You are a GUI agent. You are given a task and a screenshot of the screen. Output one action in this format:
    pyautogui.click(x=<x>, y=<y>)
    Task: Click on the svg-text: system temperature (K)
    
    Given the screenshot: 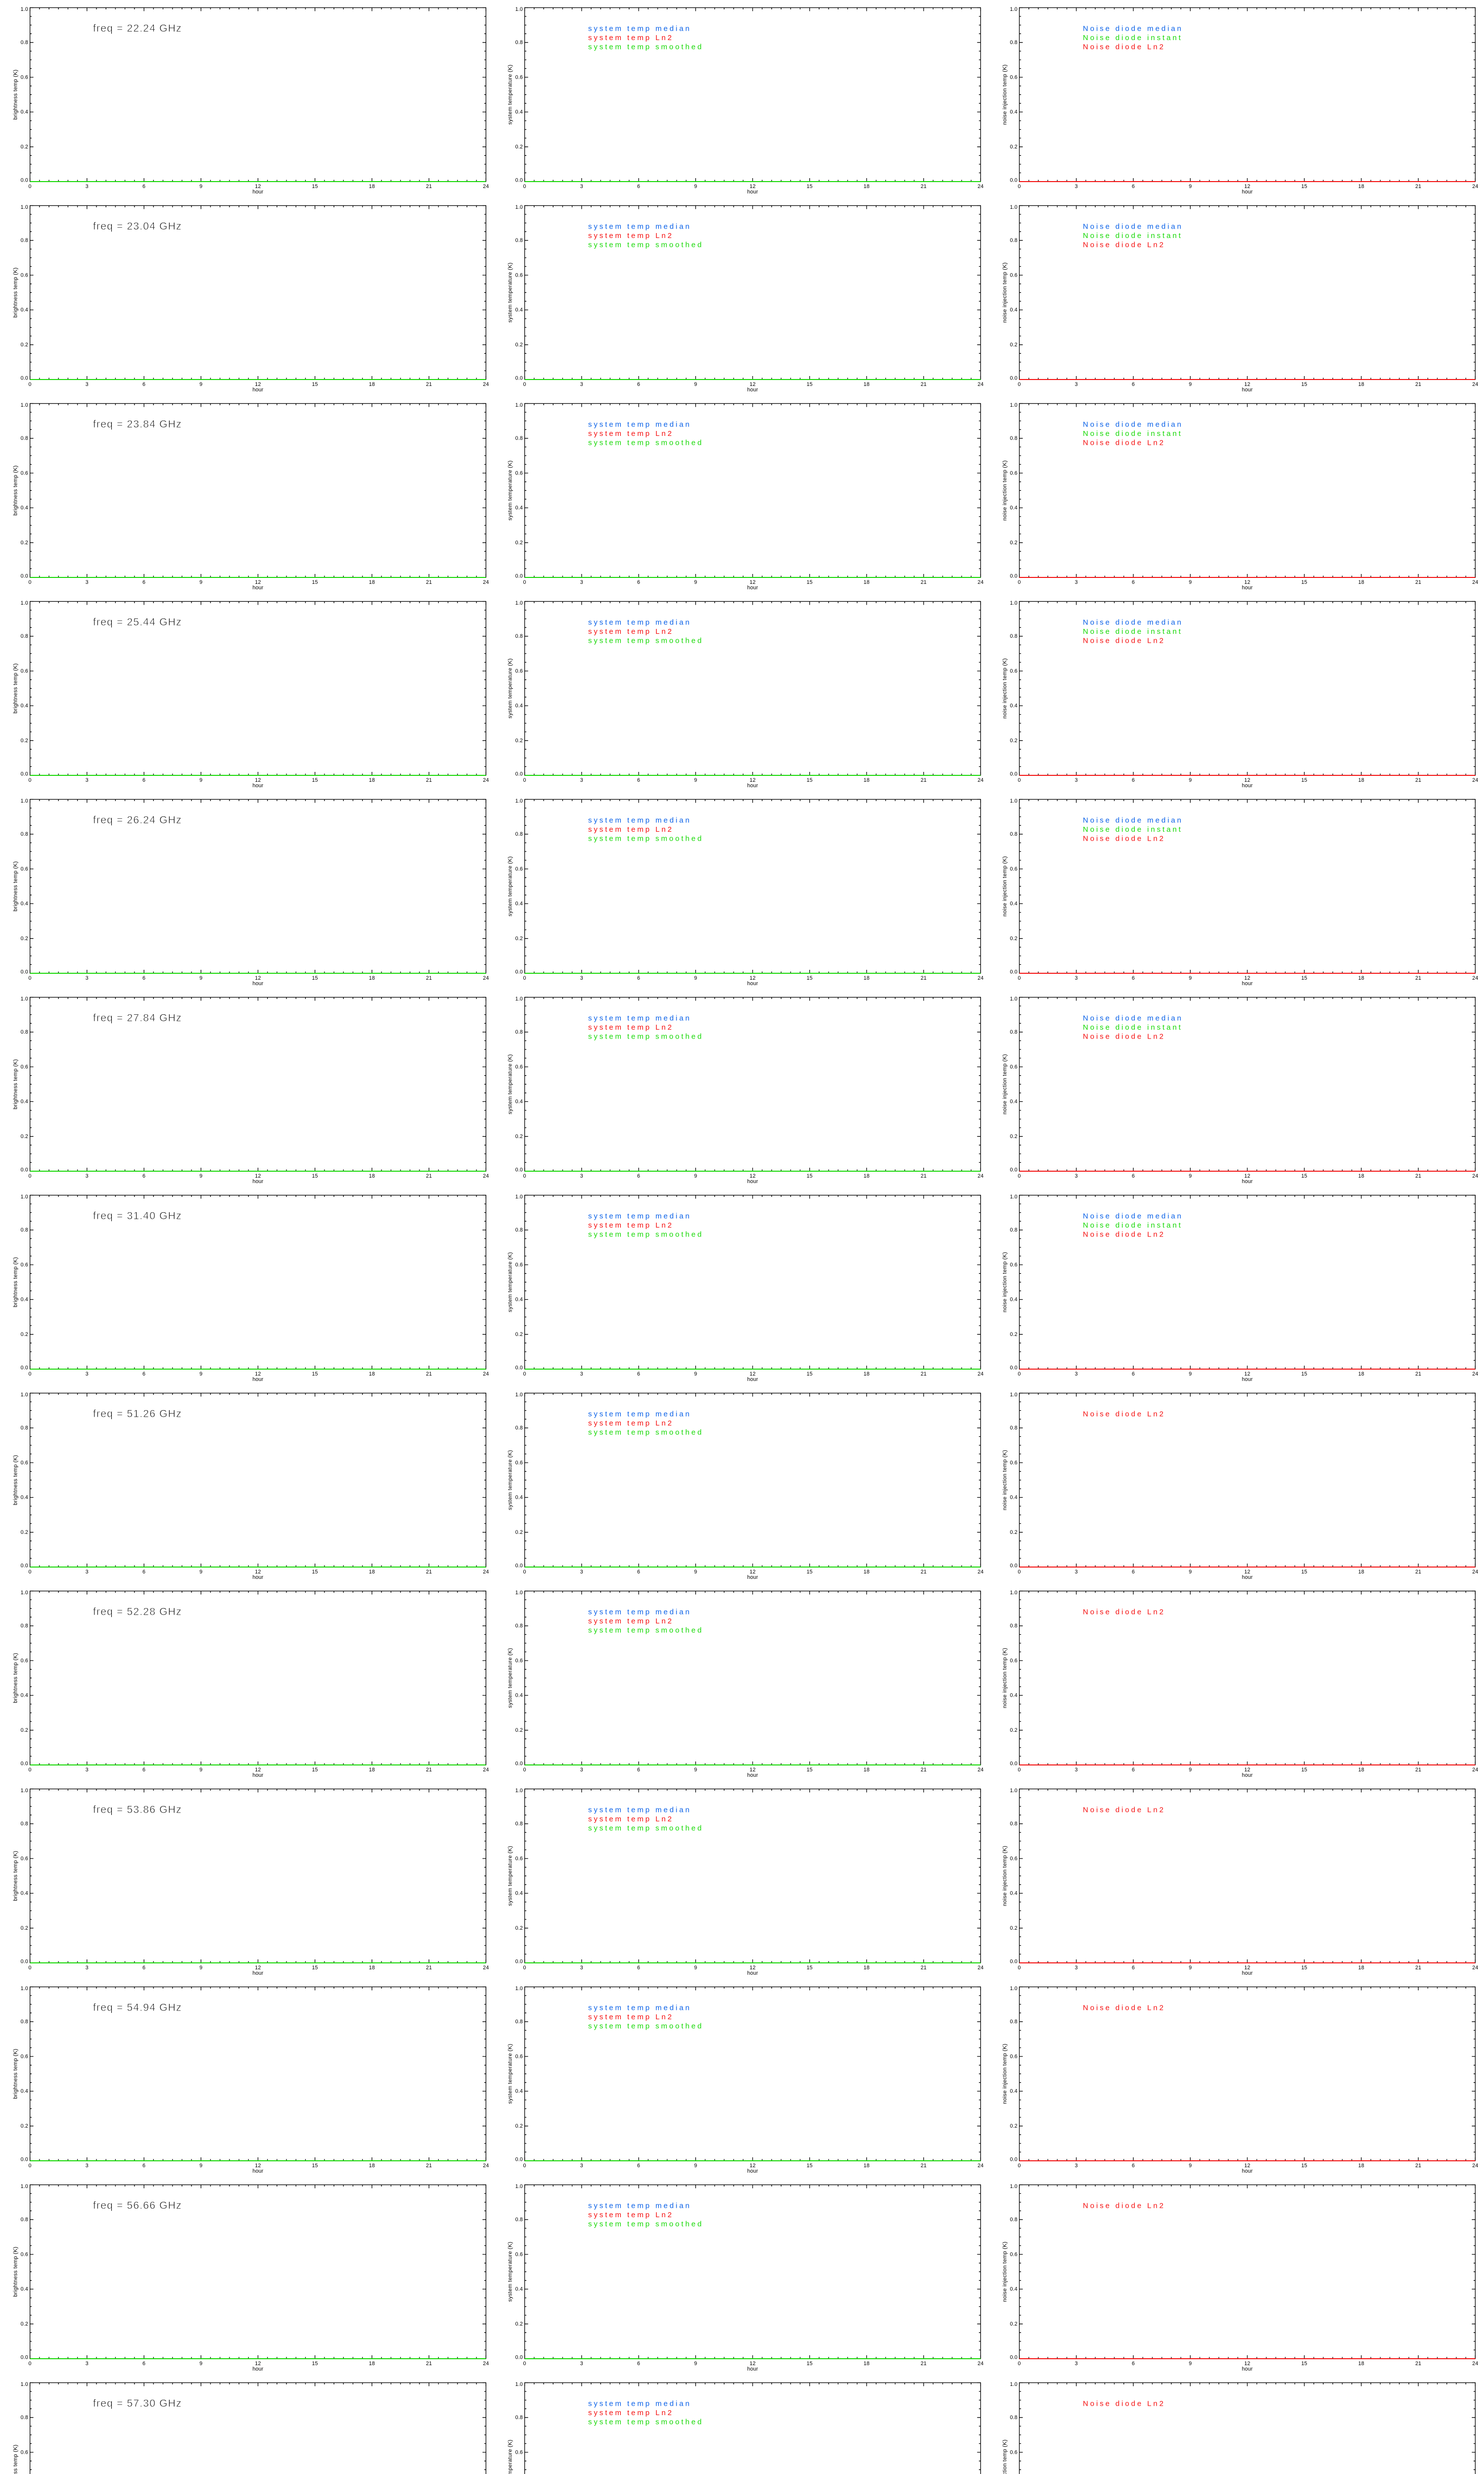 What is the action you would take?
    pyautogui.click(x=510, y=688)
    